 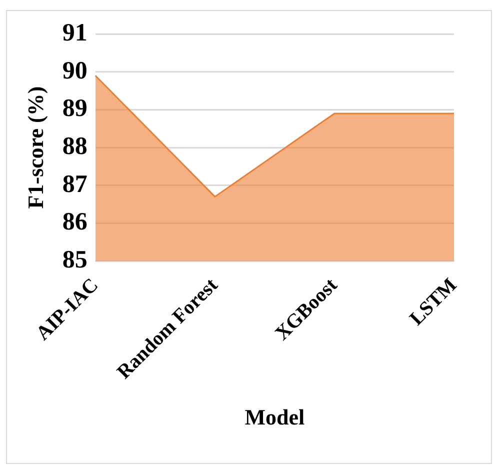 I want to click on y-axis-title: F1-score (%), so click(x=35, y=147).